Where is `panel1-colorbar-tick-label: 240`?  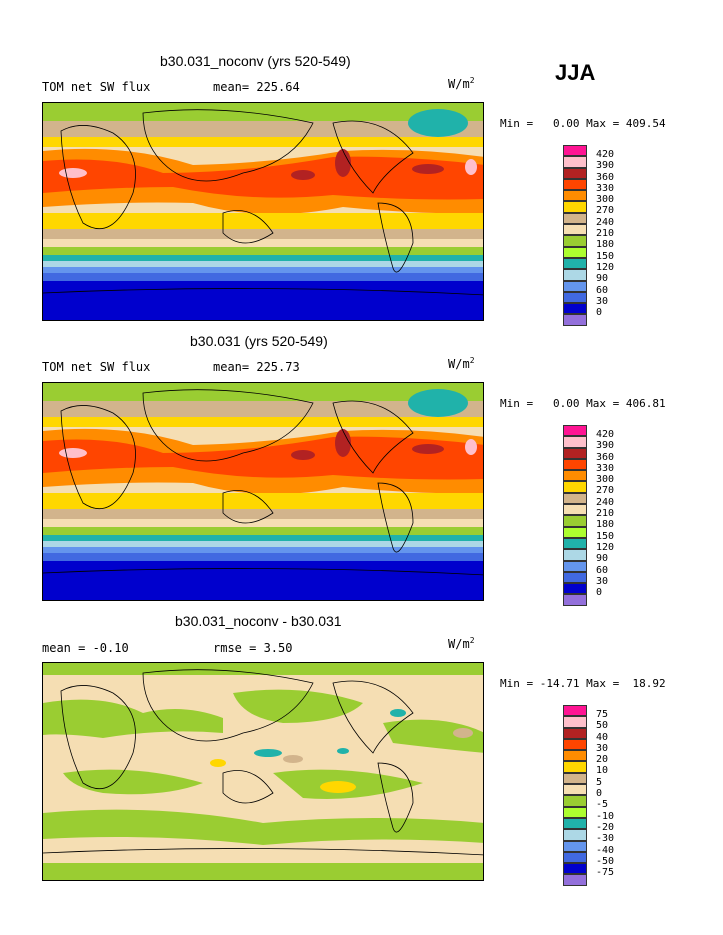
panel1-colorbar-tick-label: 240 is located at coordinates (605, 222).